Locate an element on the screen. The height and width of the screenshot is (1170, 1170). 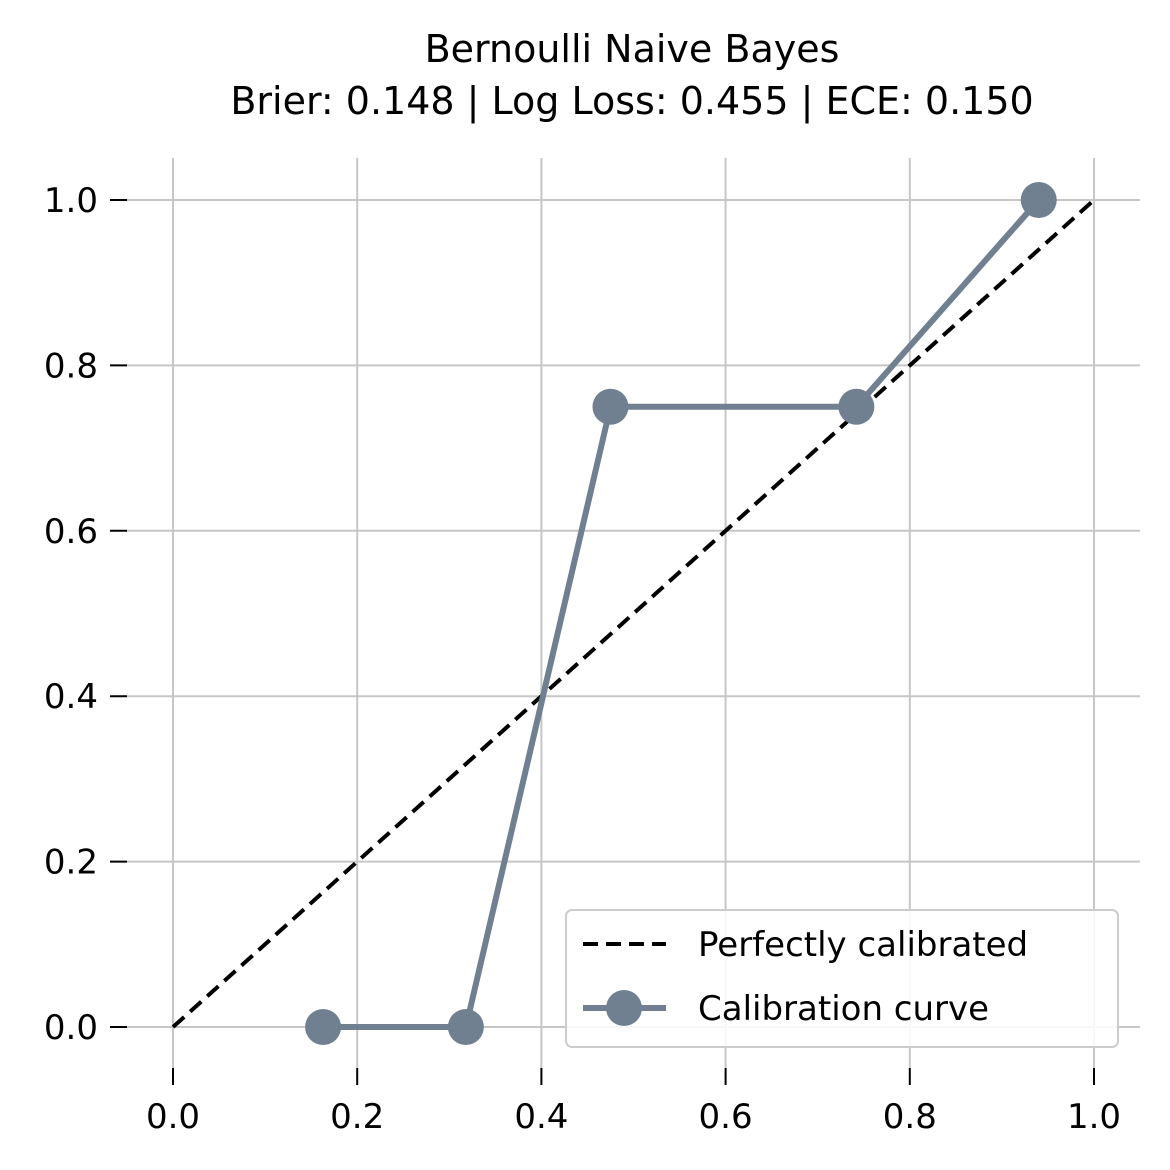
legend-box is located at coordinates (842, 978).